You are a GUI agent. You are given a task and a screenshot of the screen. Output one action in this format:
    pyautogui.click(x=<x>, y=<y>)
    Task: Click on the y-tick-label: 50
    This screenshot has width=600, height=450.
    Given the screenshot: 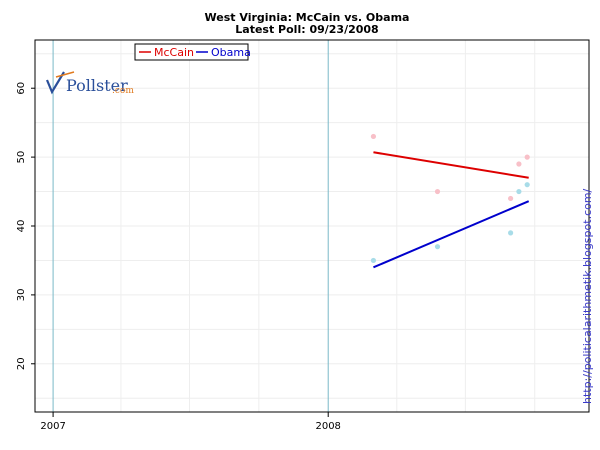 What is the action you would take?
    pyautogui.click(x=21, y=157)
    